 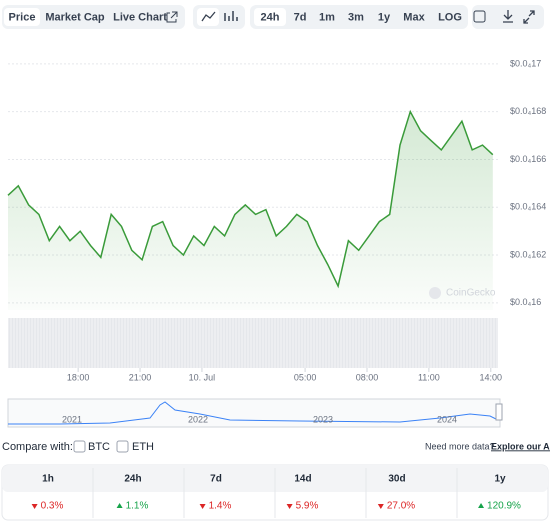 I want to click on tab-group, so click(x=93, y=17).